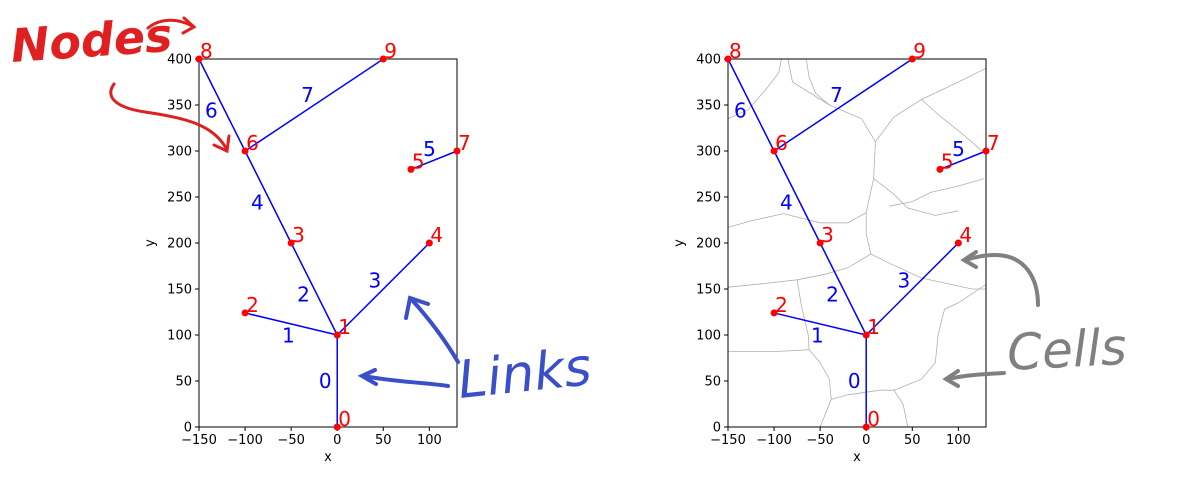 The height and width of the screenshot is (480, 1177). What do you see at coordinates (435, 331) in the screenshot?
I see `annotation-links-arrow-to-link3` at bounding box center [435, 331].